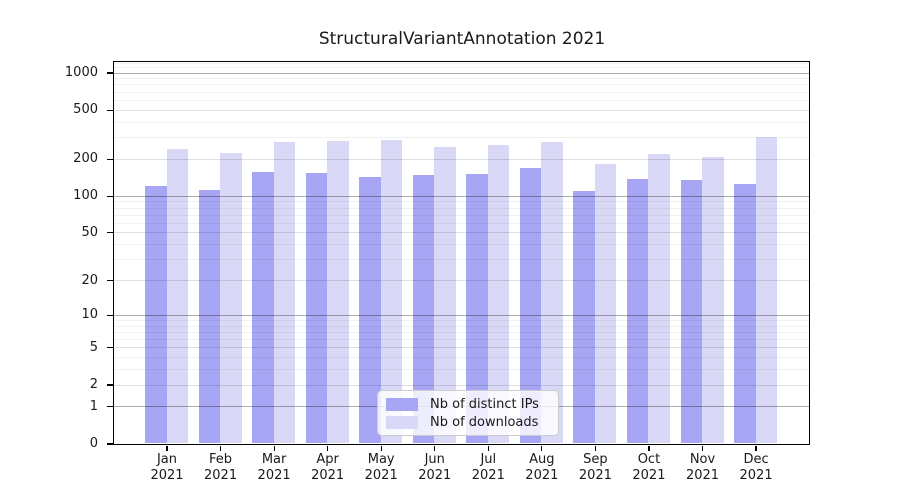 The image size is (900, 500). What do you see at coordinates (221, 467) in the screenshot?
I see `x-tick-label-feb: Feb 2021` at bounding box center [221, 467].